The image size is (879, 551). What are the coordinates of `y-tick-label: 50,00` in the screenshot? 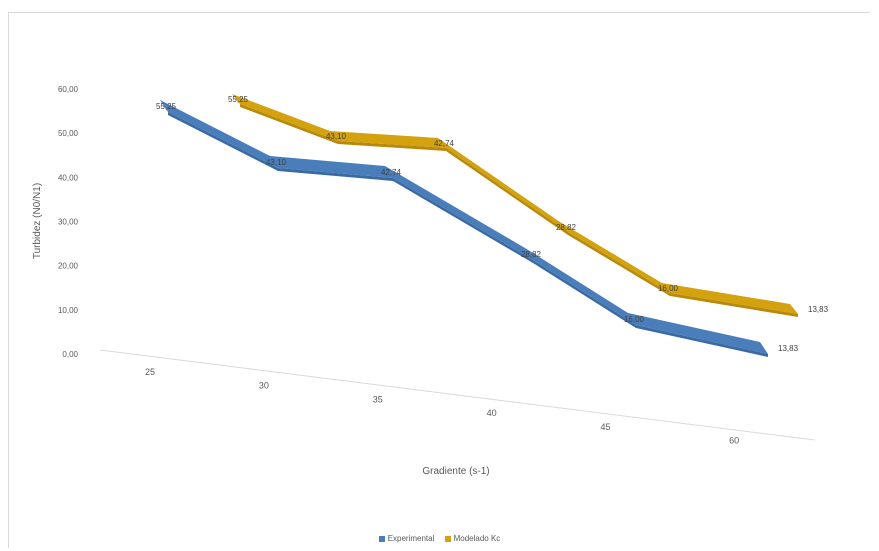 It's located at (68, 133).